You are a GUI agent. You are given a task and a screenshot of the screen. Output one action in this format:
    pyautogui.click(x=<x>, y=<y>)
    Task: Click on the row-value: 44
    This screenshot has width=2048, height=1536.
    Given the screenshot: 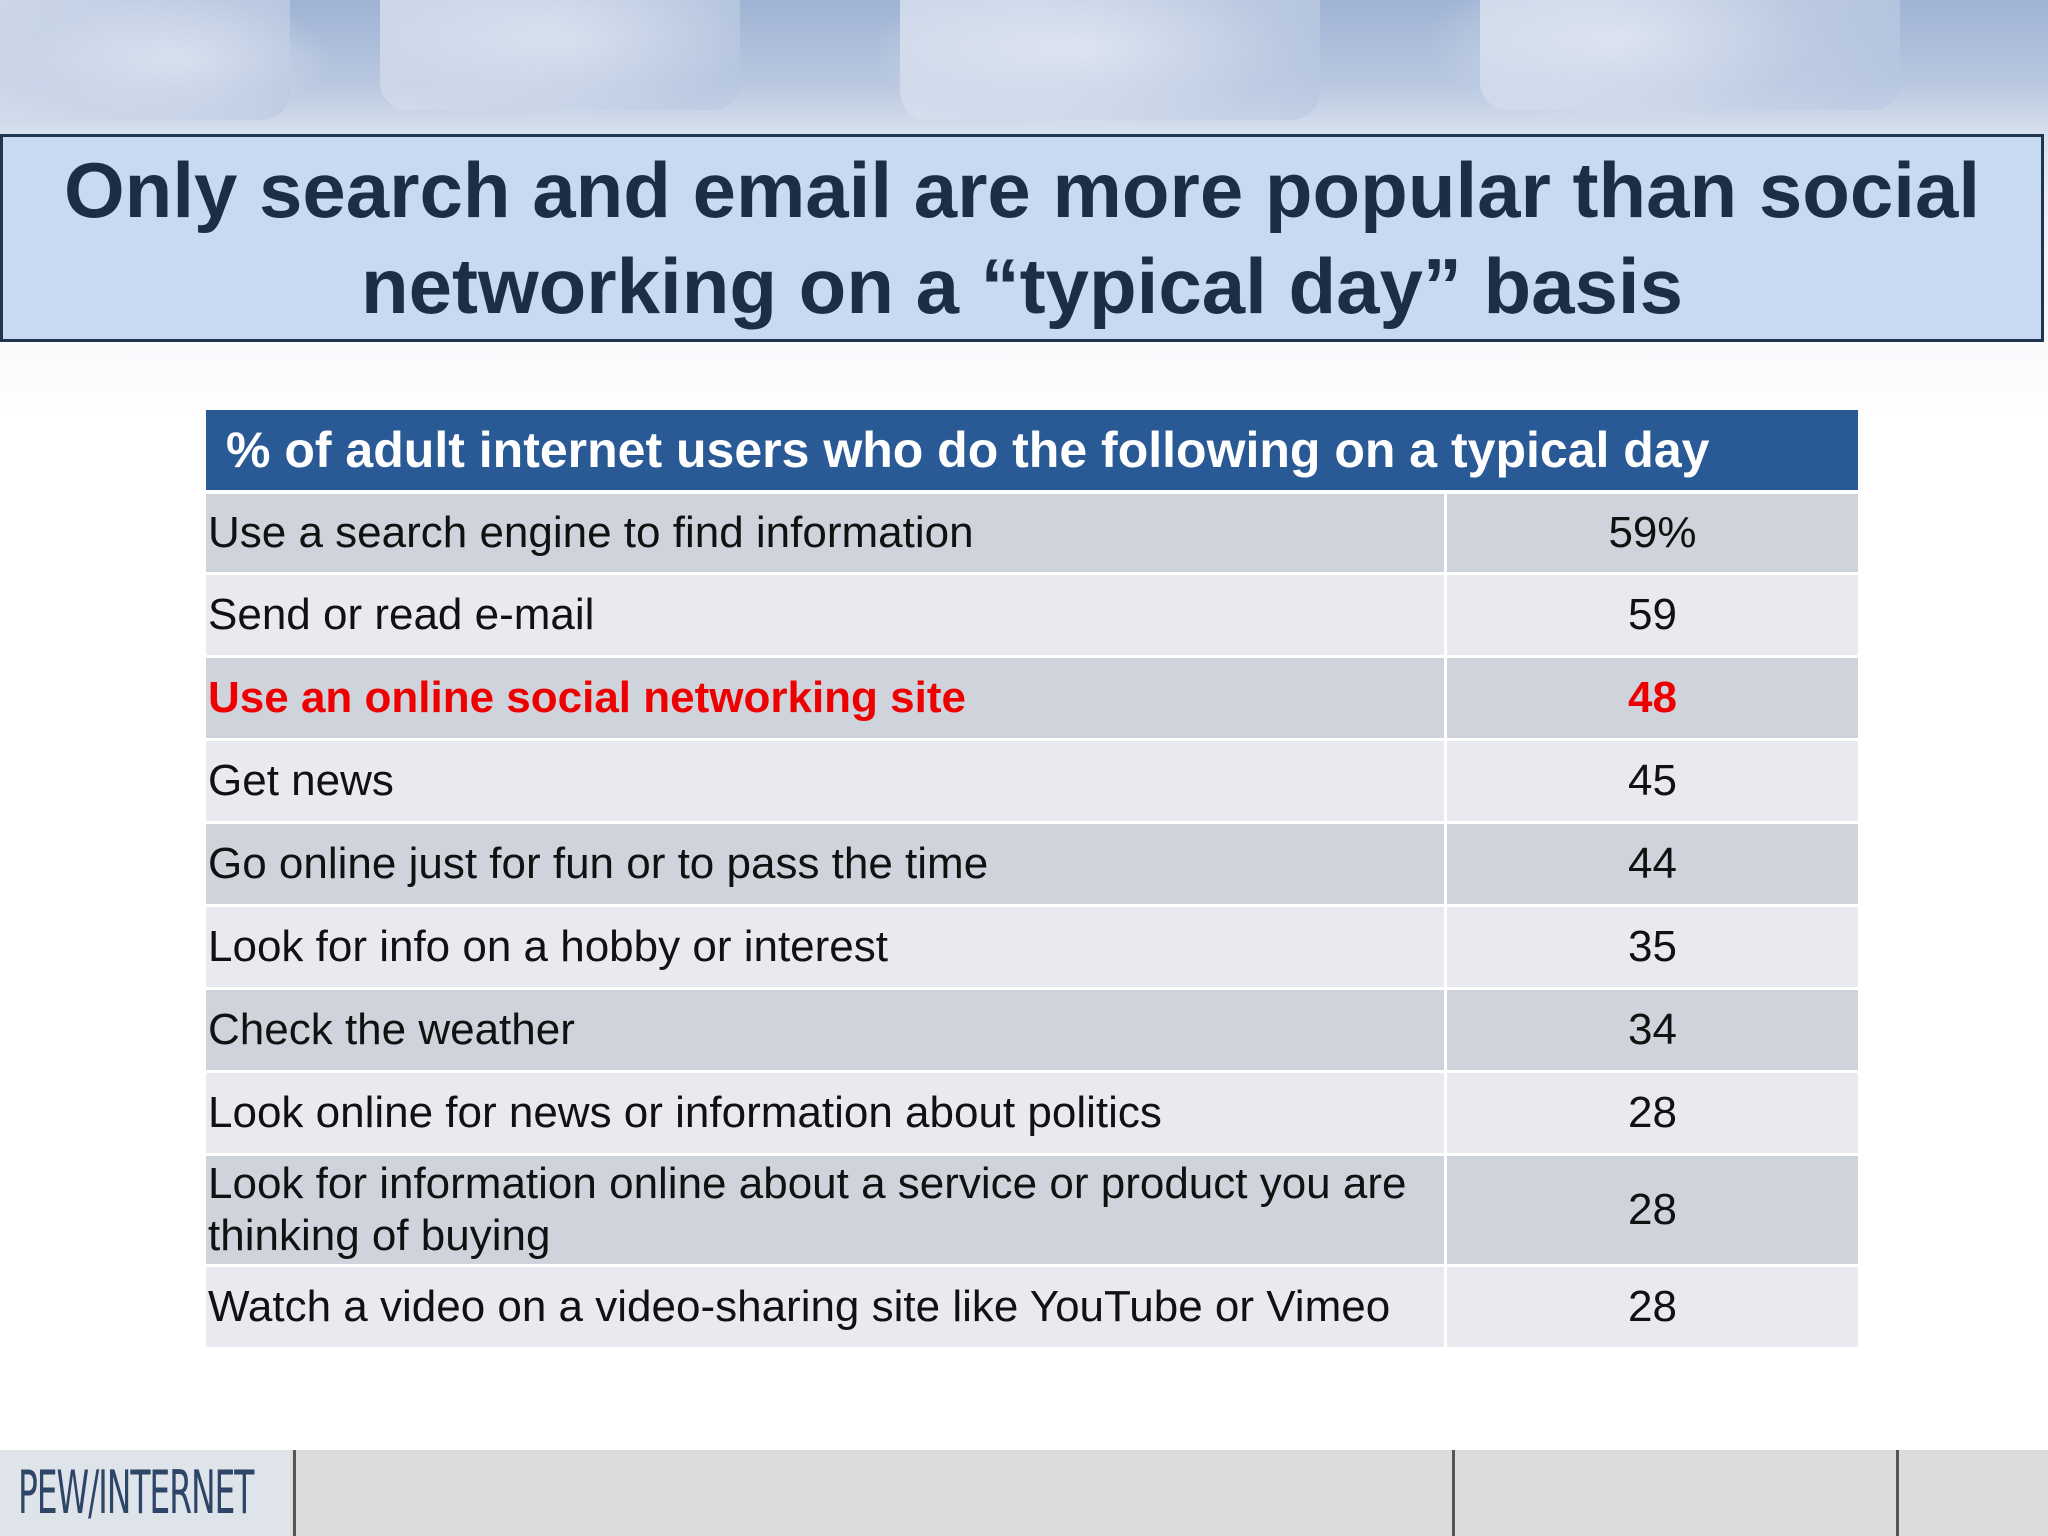 What is the action you would take?
    pyautogui.click(x=1652, y=864)
    